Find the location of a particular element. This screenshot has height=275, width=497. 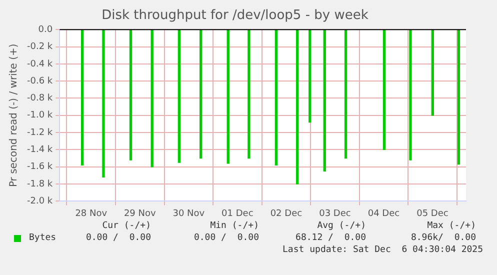

y-tick-label: -0.8 k is located at coordinates (40, 99).